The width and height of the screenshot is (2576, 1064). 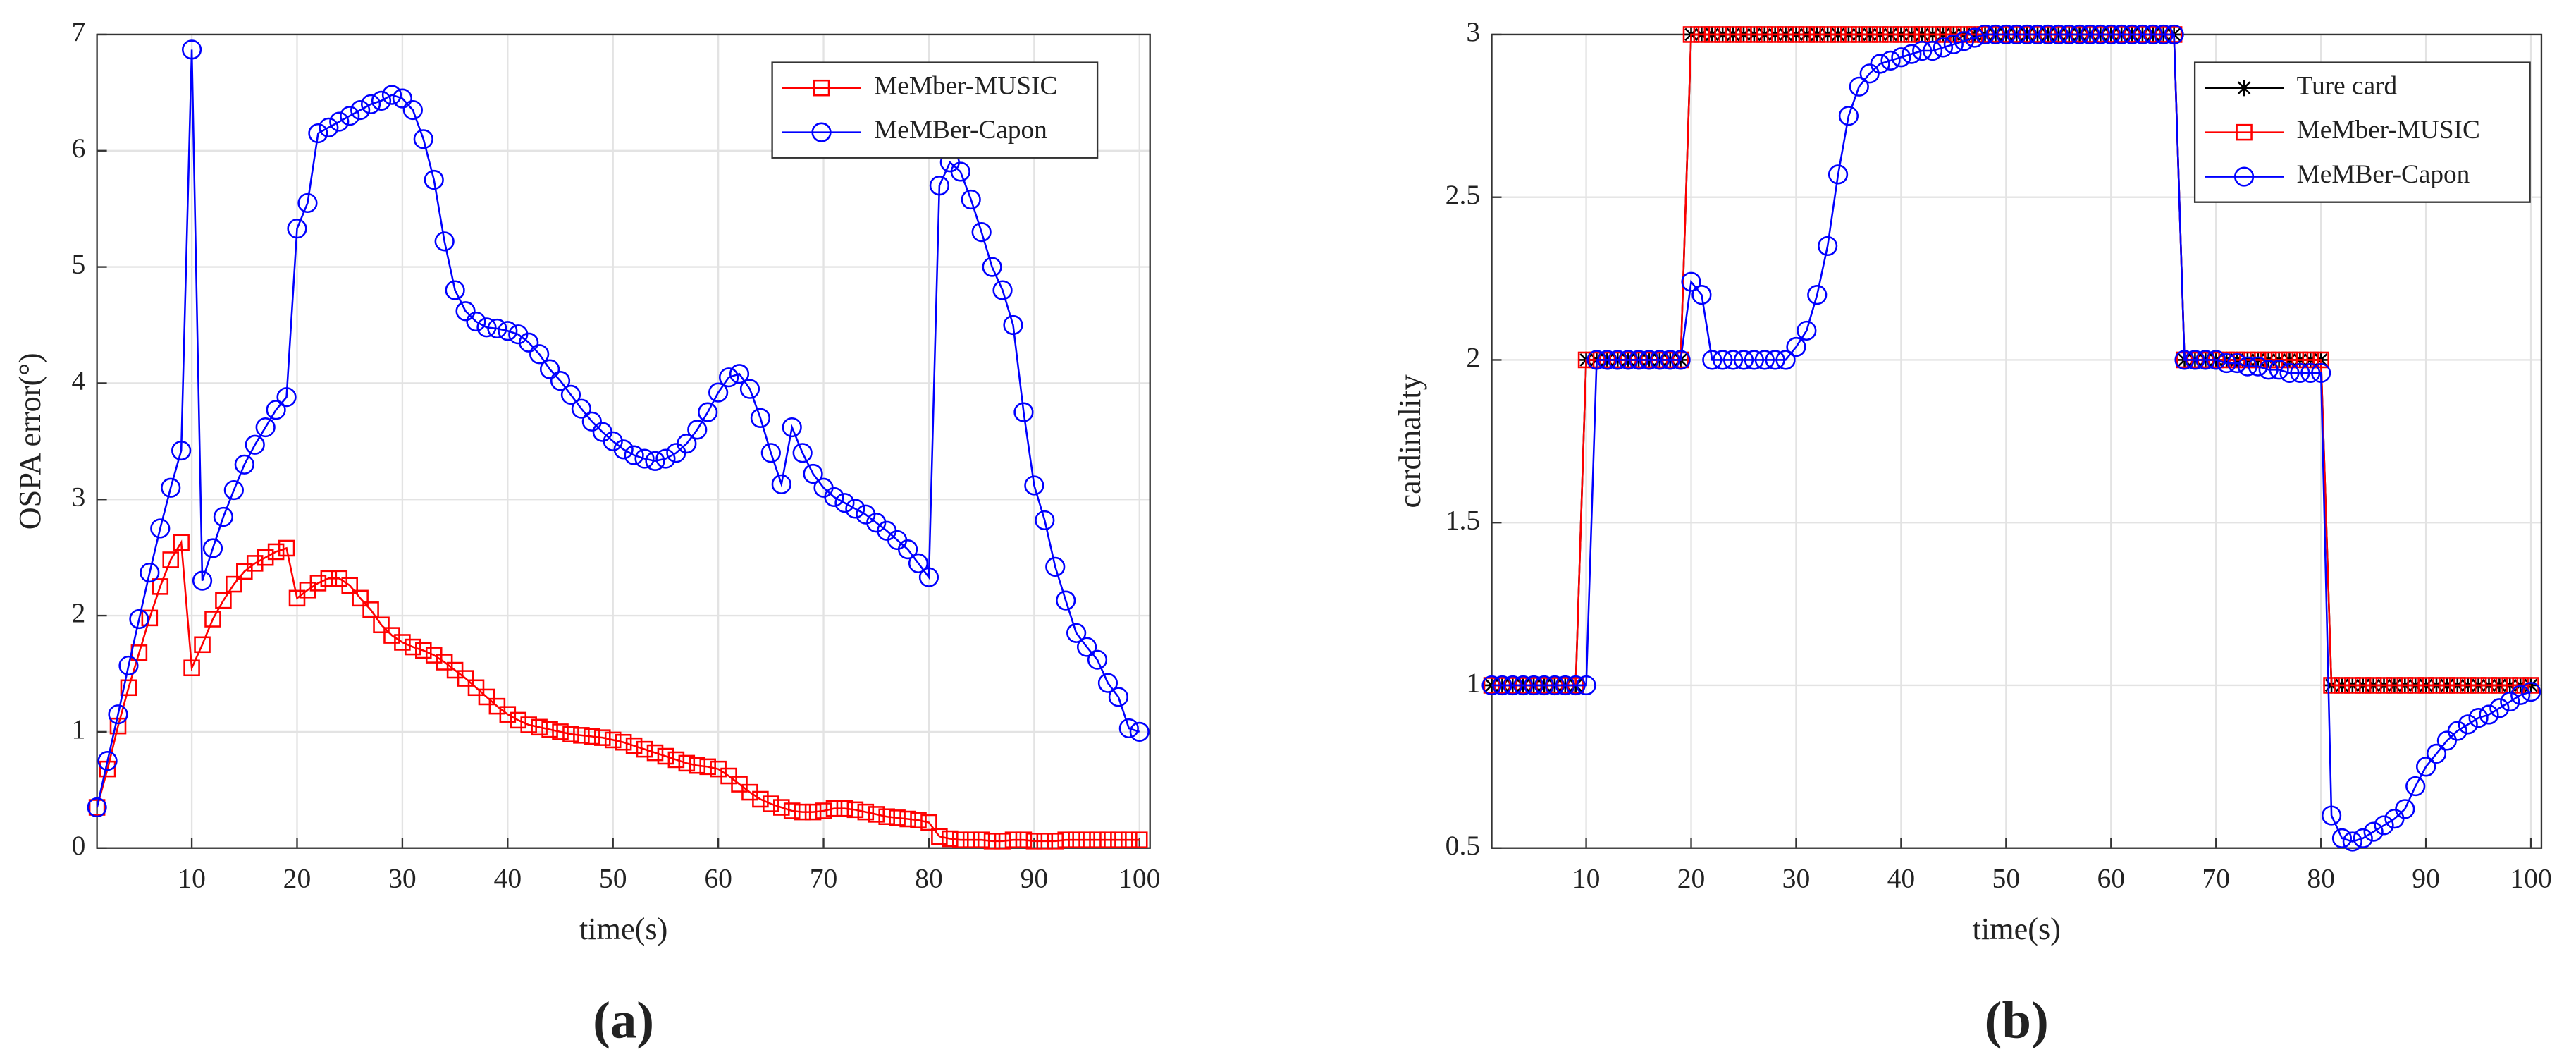 What do you see at coordinates (78, 264) in the screenshot?
I see `y-tick-label: 5` at bounding box center [78, 264].